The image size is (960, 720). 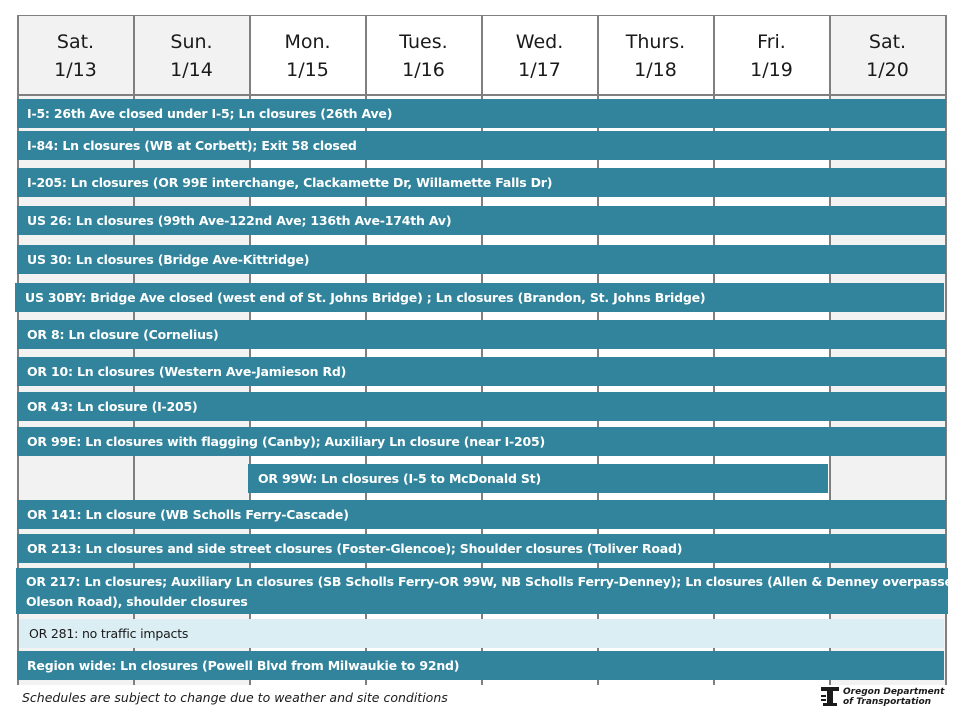 What do you see at coordinates (771, 41) in the screenshot?
I see `header-day: Fri.` at bounding box center [771, 41].